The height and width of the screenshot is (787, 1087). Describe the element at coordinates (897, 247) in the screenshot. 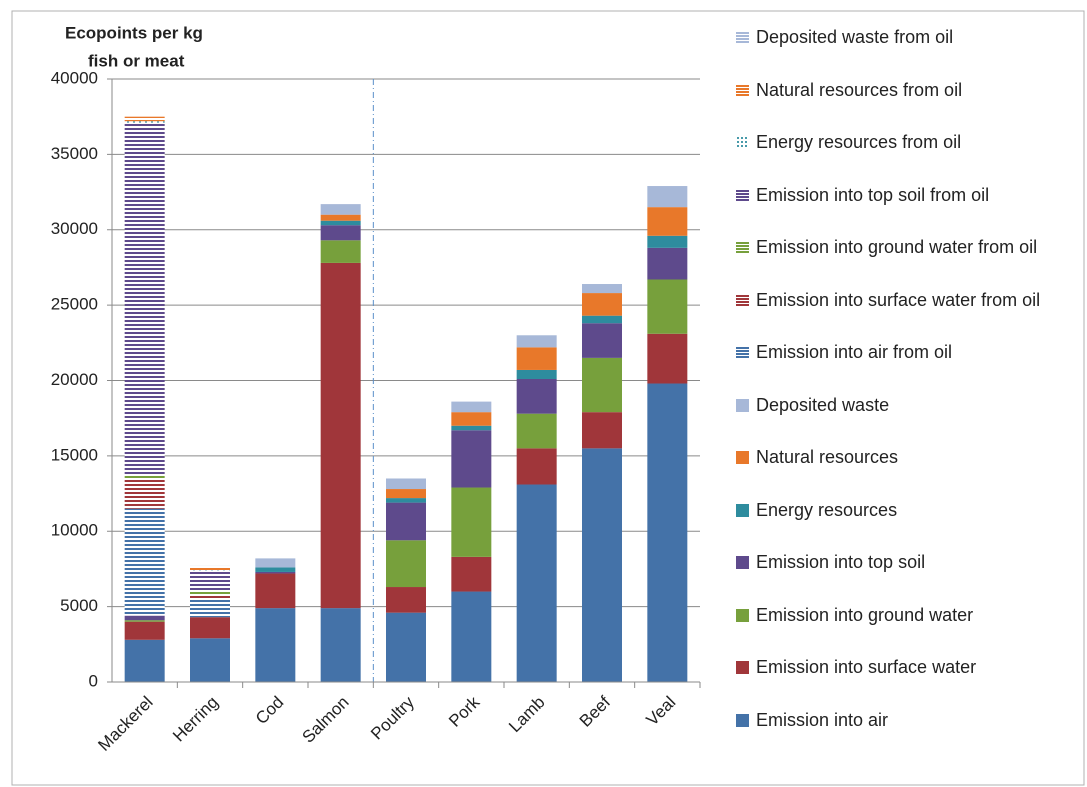

I see `legend-label: Emission into ground water from oil` at that location.